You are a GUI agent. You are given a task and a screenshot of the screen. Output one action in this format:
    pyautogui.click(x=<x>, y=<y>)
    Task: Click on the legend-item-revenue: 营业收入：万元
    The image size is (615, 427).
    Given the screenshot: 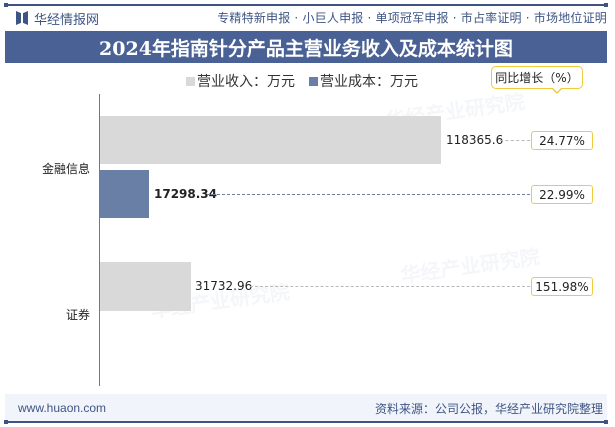 What is the action you would take?
    pyautogui.click(x=240, y=81)
    